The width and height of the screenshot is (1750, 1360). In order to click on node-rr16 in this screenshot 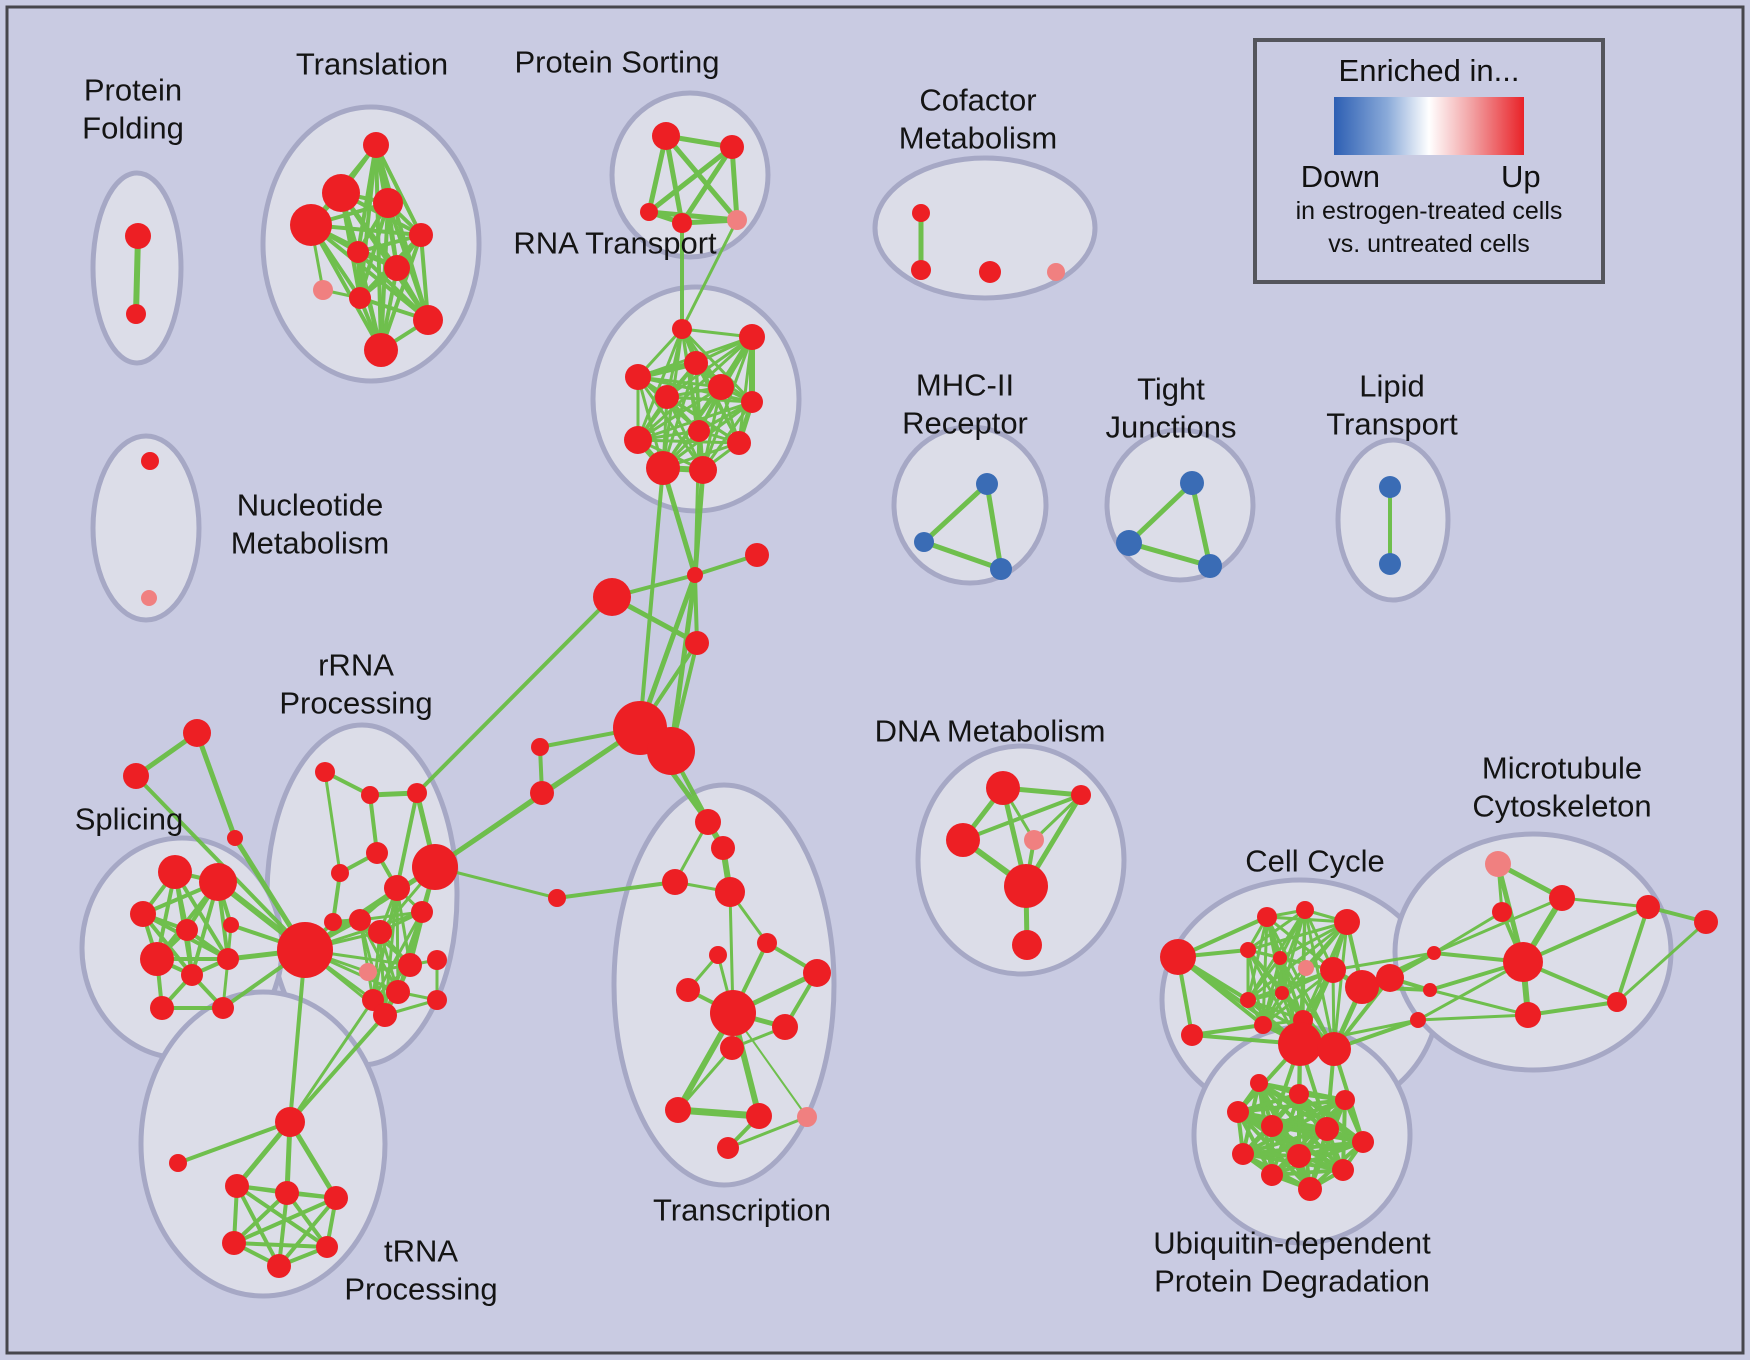, I will do `click(368, 972)`.